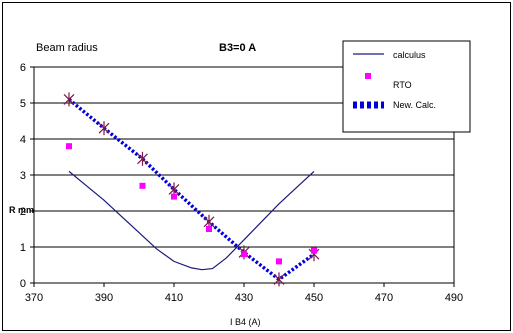 The width and height of the screenshot is (513, 333). Describe the element at coordinates (191, 220) in the screenshot. I see `series-calculus-line` at that location.